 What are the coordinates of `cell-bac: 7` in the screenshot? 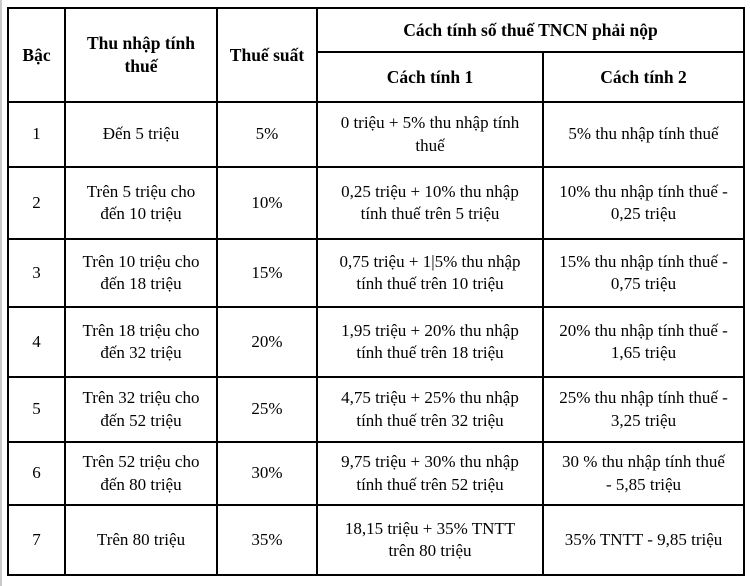 It's located at (36, 540).